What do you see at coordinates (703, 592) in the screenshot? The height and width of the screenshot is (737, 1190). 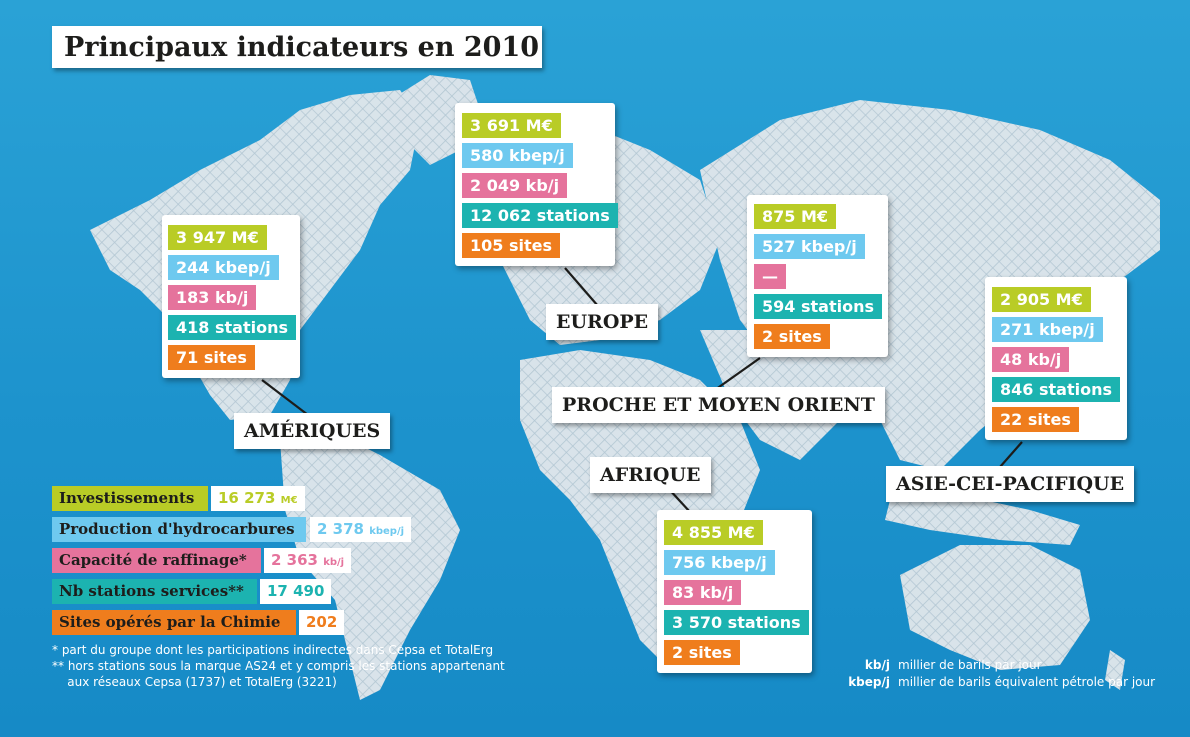 I see `afrique-raffinage: 83 kb/j` at bounding box center [703, 592].